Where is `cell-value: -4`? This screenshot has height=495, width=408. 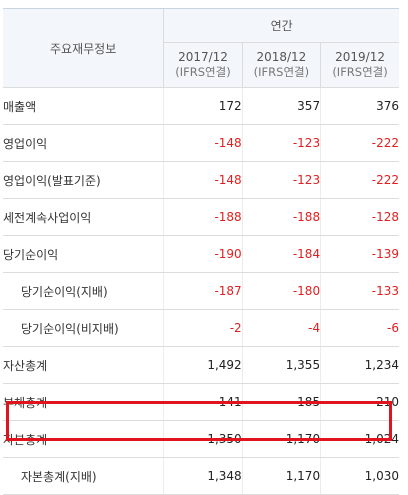 cell-value: -4 is located at coordinates (281, 328).